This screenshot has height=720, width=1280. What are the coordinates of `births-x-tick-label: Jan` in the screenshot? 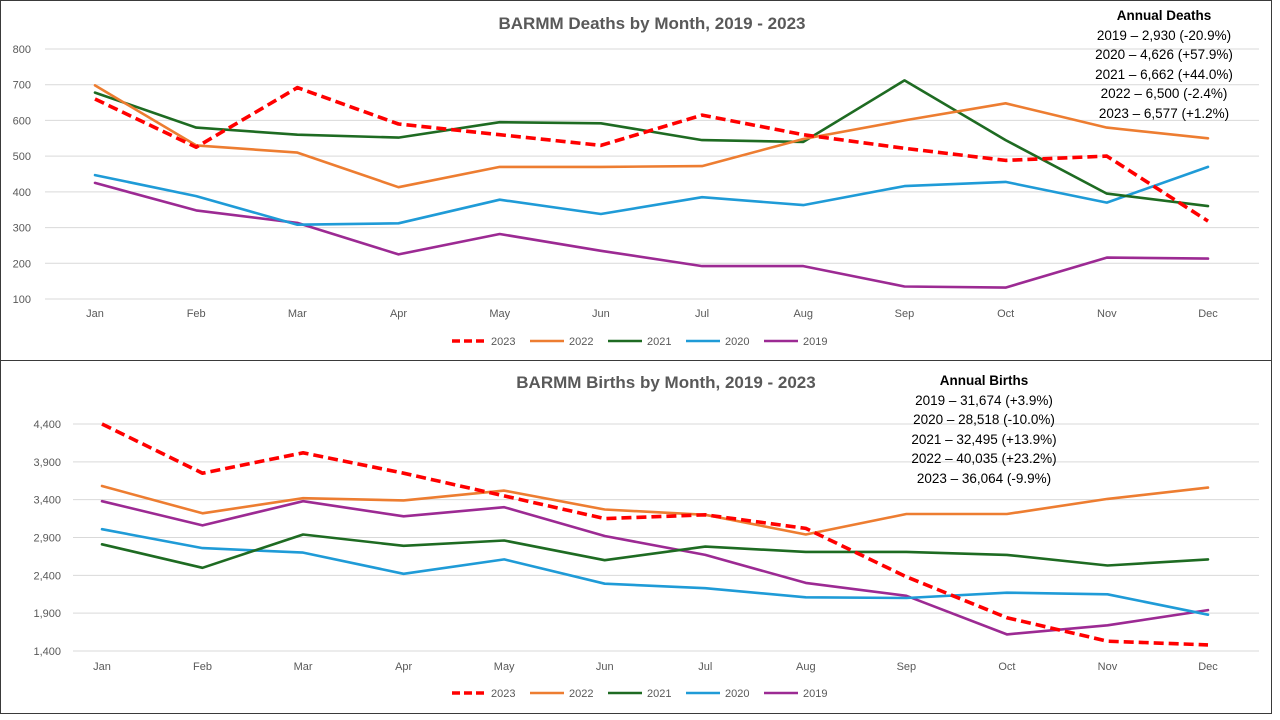 It's located at (102, 667).